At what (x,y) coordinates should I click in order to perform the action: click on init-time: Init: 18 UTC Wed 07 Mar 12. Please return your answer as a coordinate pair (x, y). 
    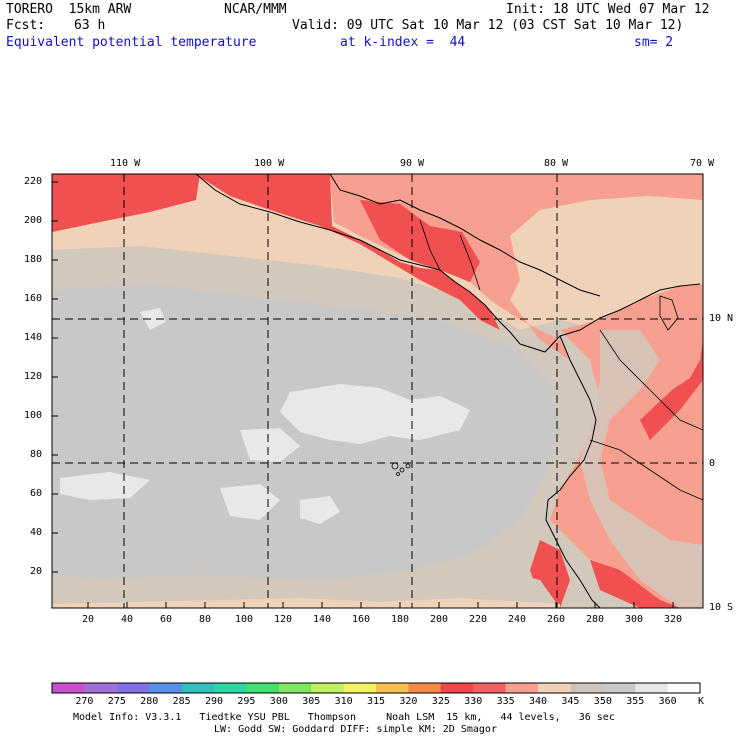
    Looking at the image, I should click on (608, 9).